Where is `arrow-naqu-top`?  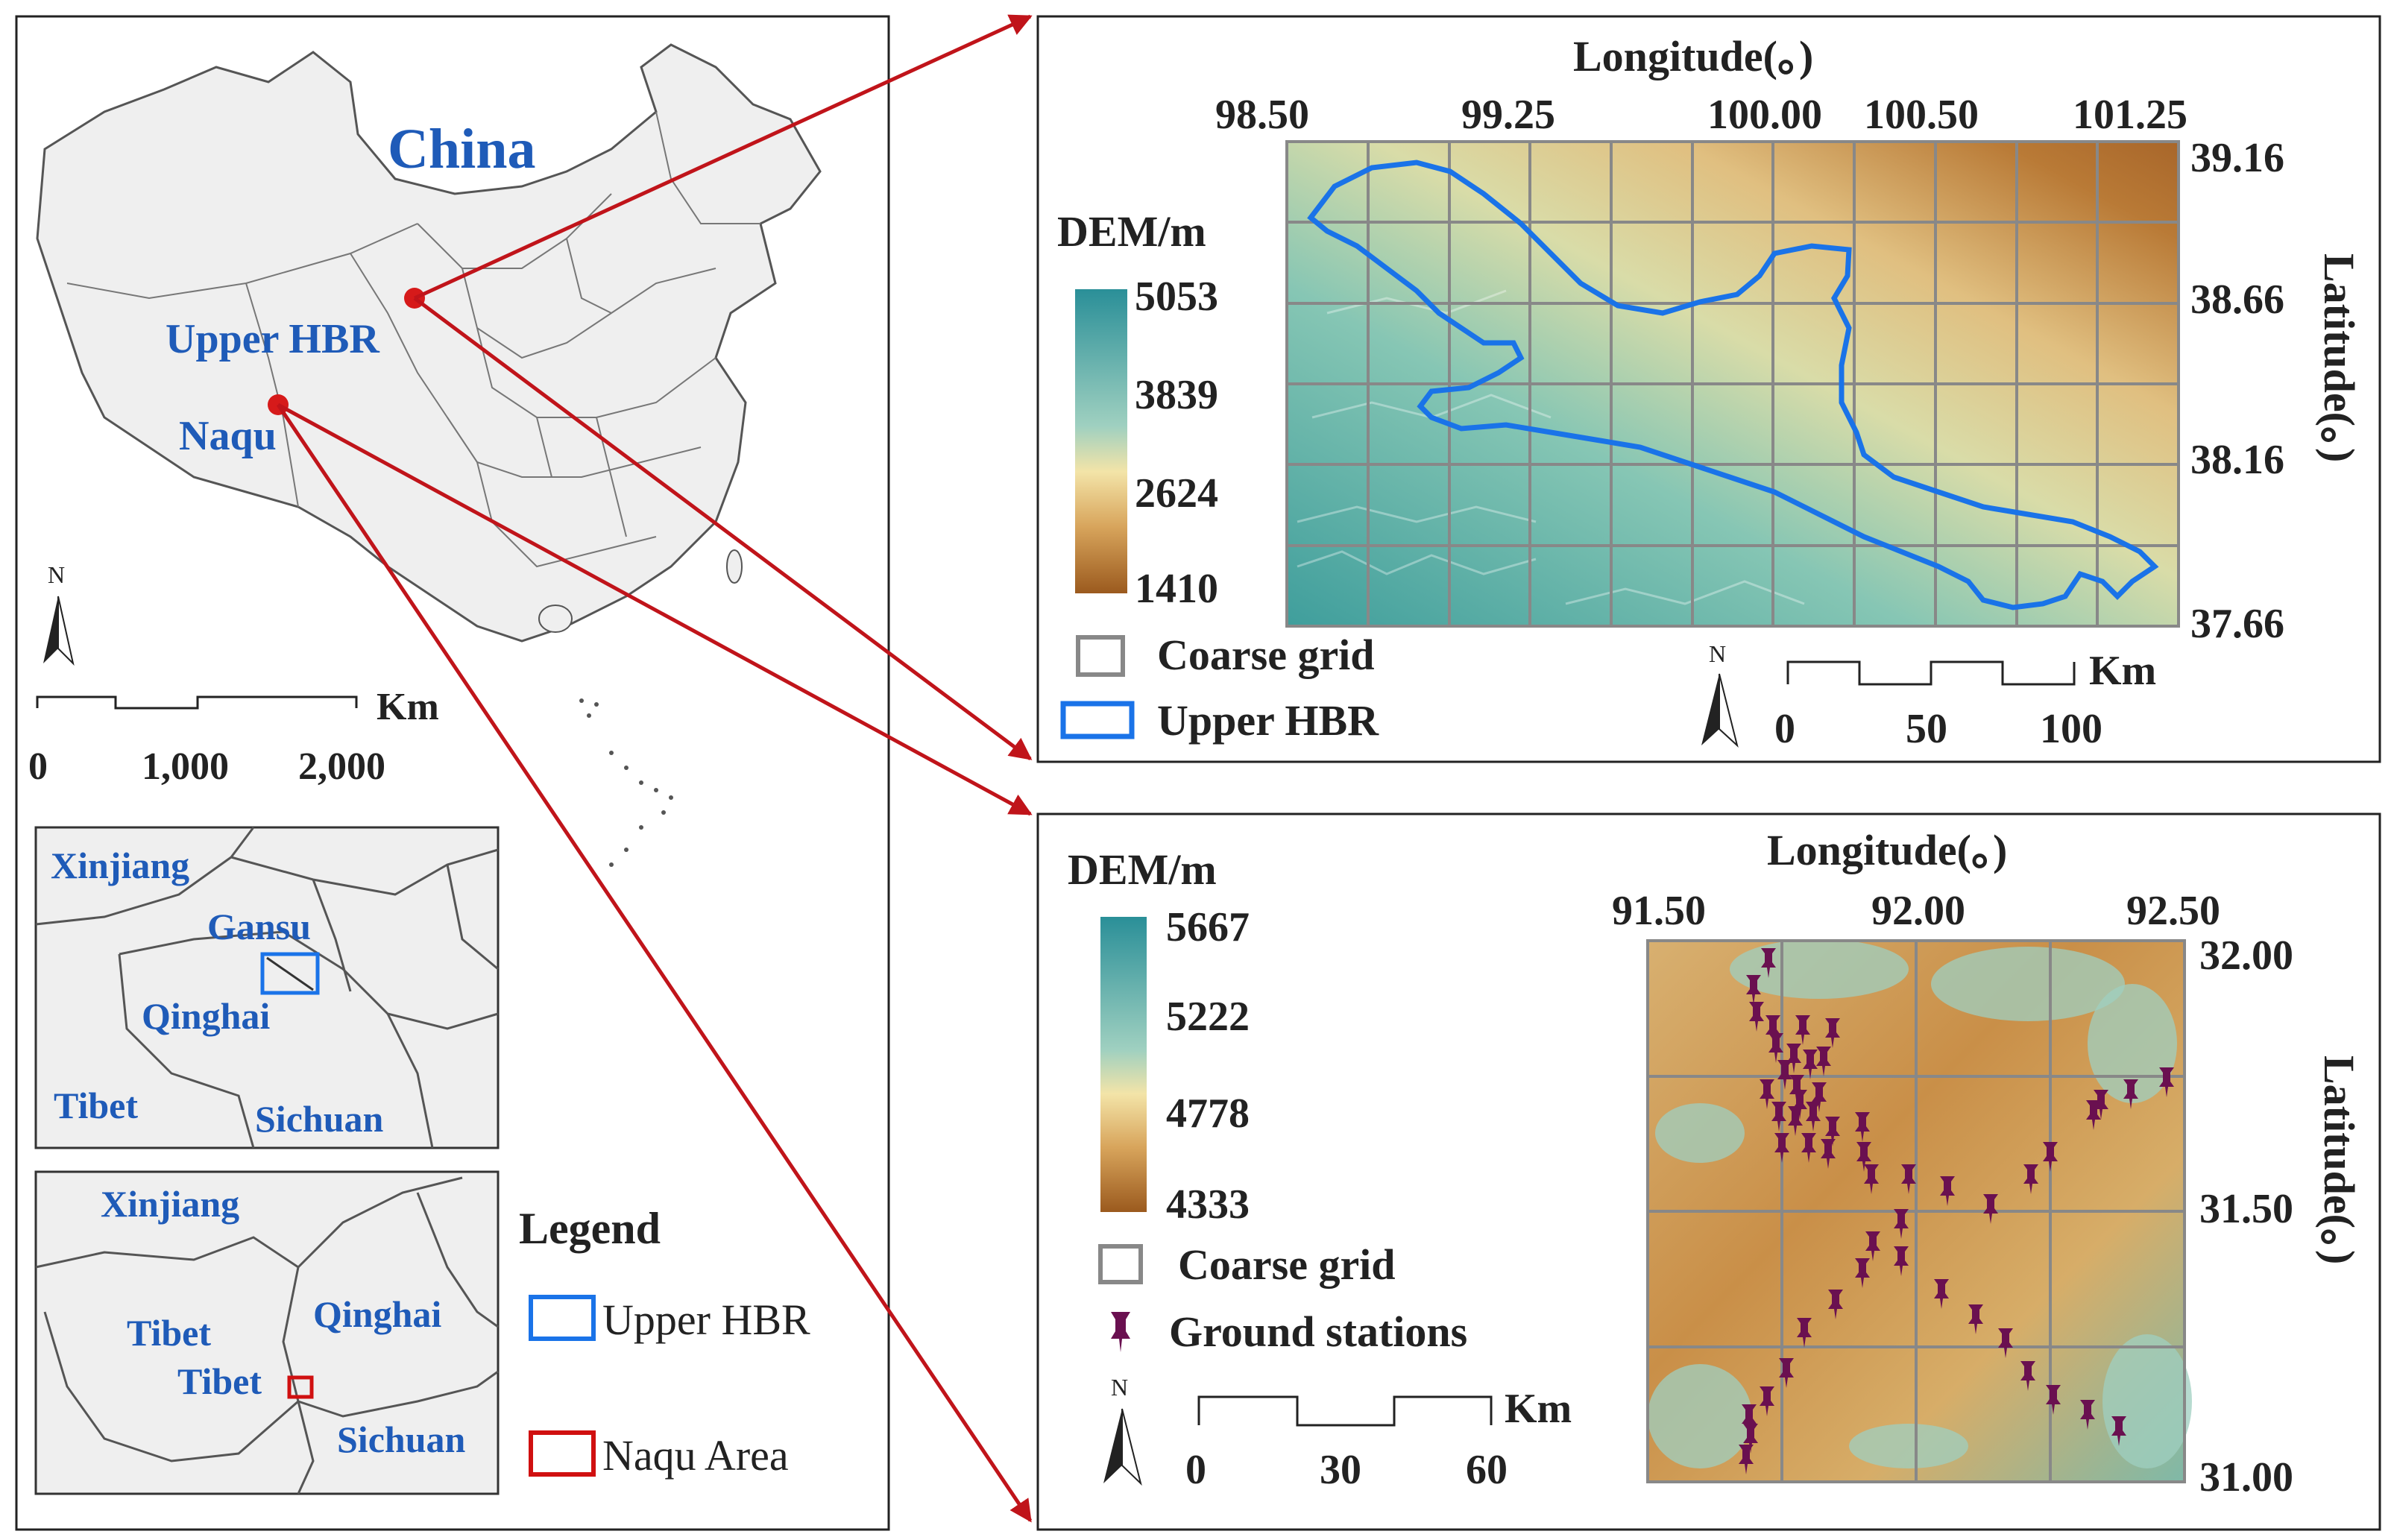 arrow-naqu-top is located at coordinates (655, 609).